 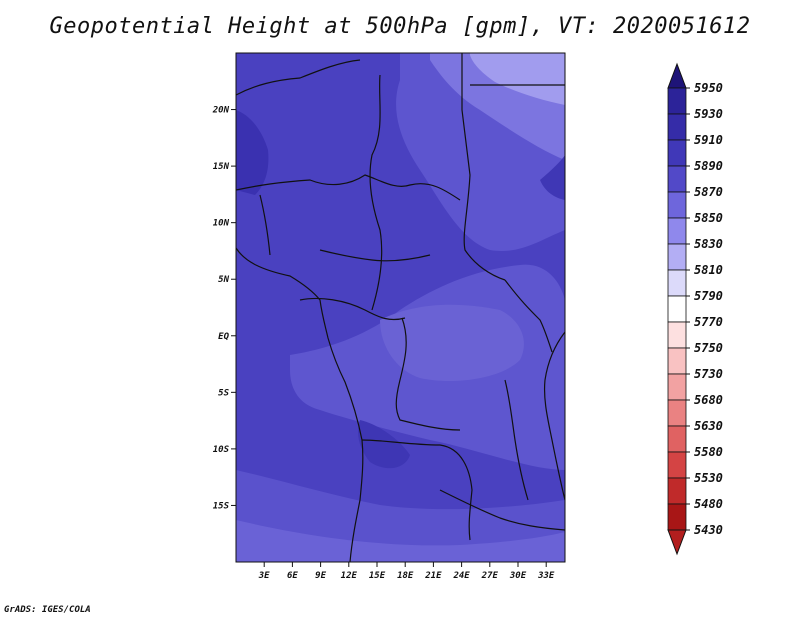 What do you see at coordinates (349, 576) in the screenshot?
I see `lon-tick-label: 12E` at bounding box center [349, 576].